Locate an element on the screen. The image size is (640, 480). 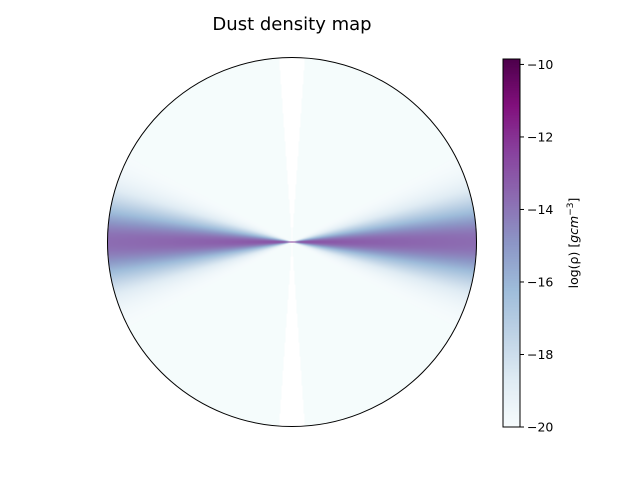
colorbar-label: log(ρ) [gcm−3] is located at coordinates (573, 243).